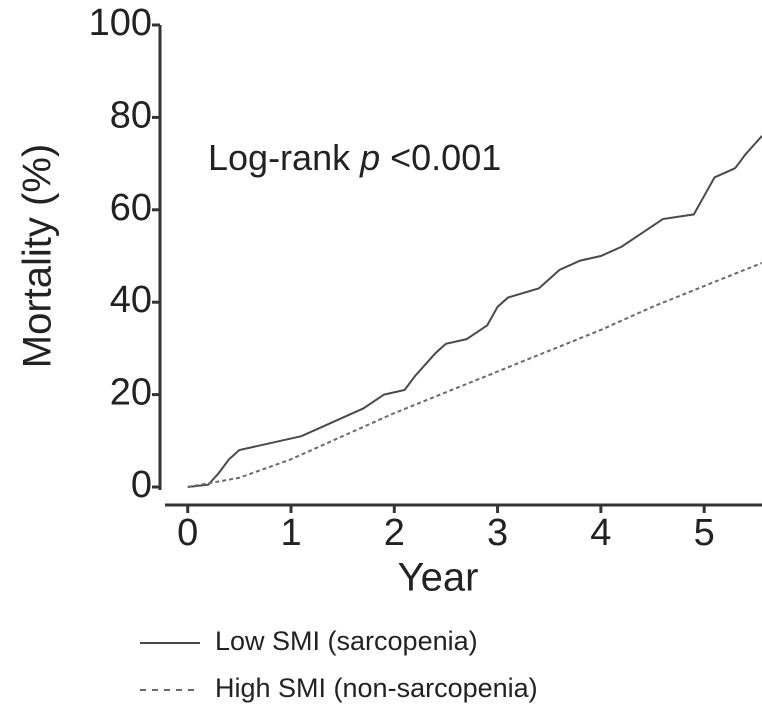  What do you see at coordinates (120, 23) in the screenshot?
I see `y-tick-label: 100` at bounding box center [120, 23].